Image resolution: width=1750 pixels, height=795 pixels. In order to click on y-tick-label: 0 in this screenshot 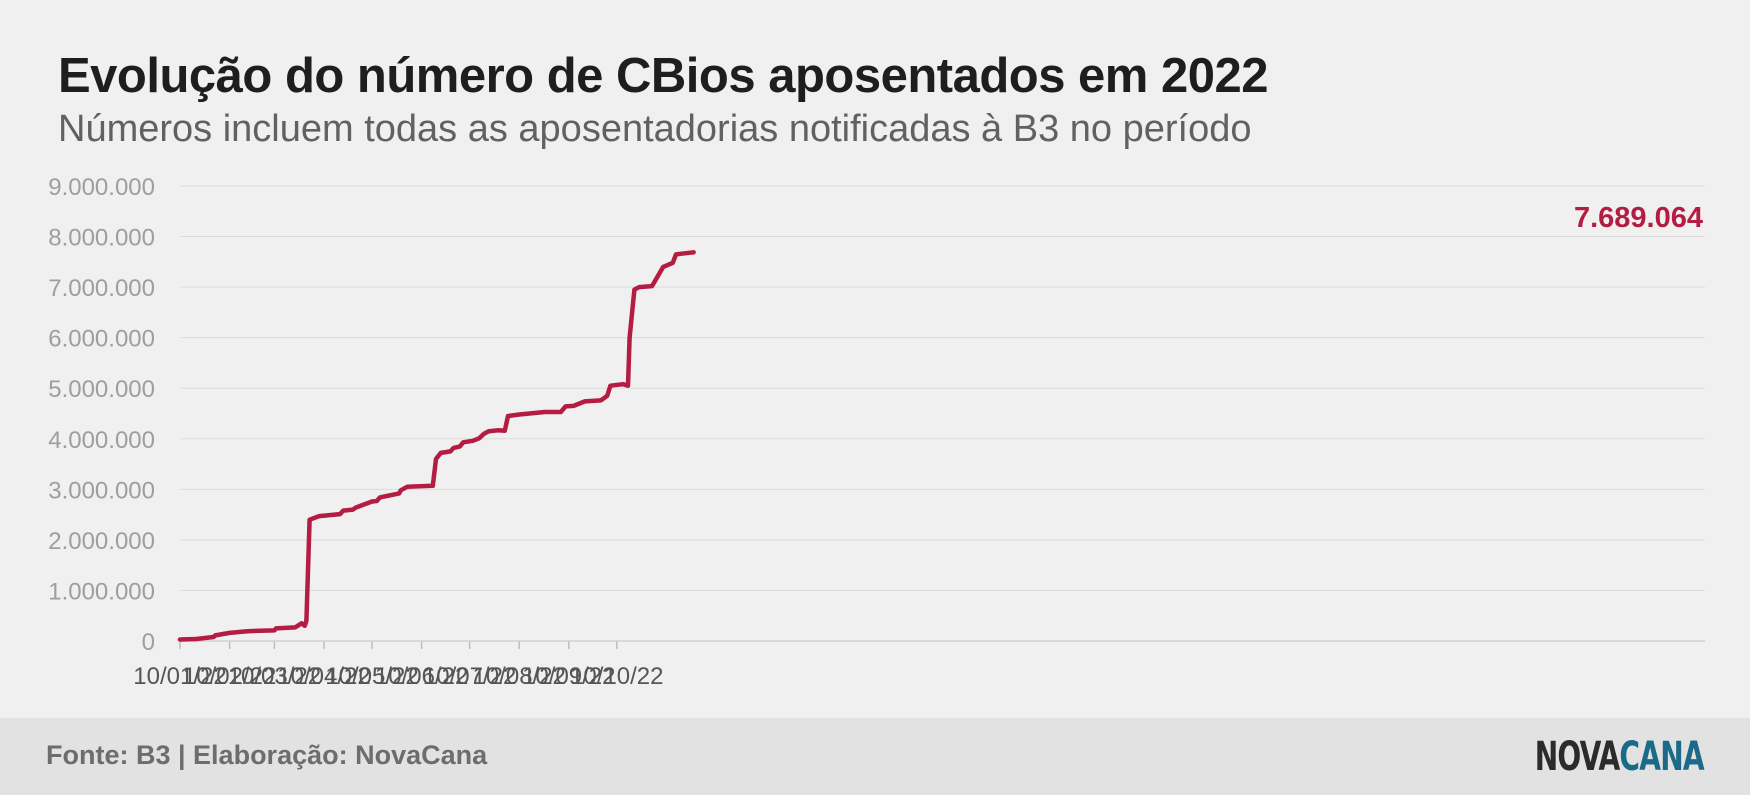, I will do `click(148, 642)`.